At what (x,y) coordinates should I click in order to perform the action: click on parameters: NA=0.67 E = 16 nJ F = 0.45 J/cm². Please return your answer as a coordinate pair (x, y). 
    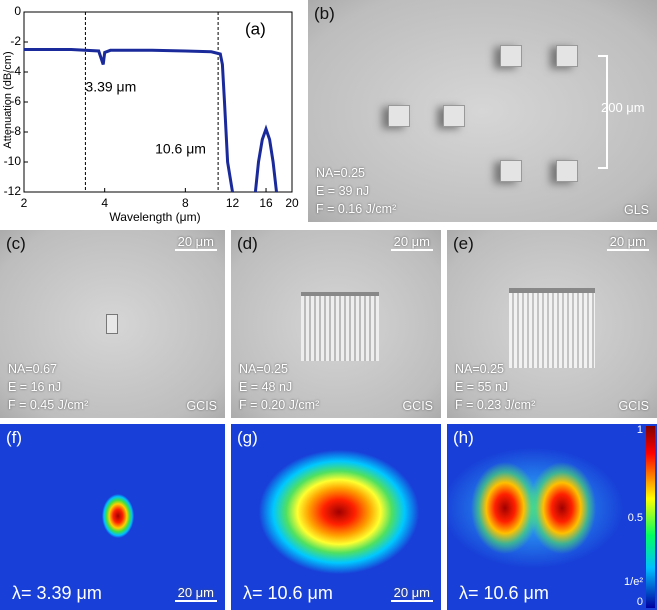
    Looking at the image, I should click on (48, 387).